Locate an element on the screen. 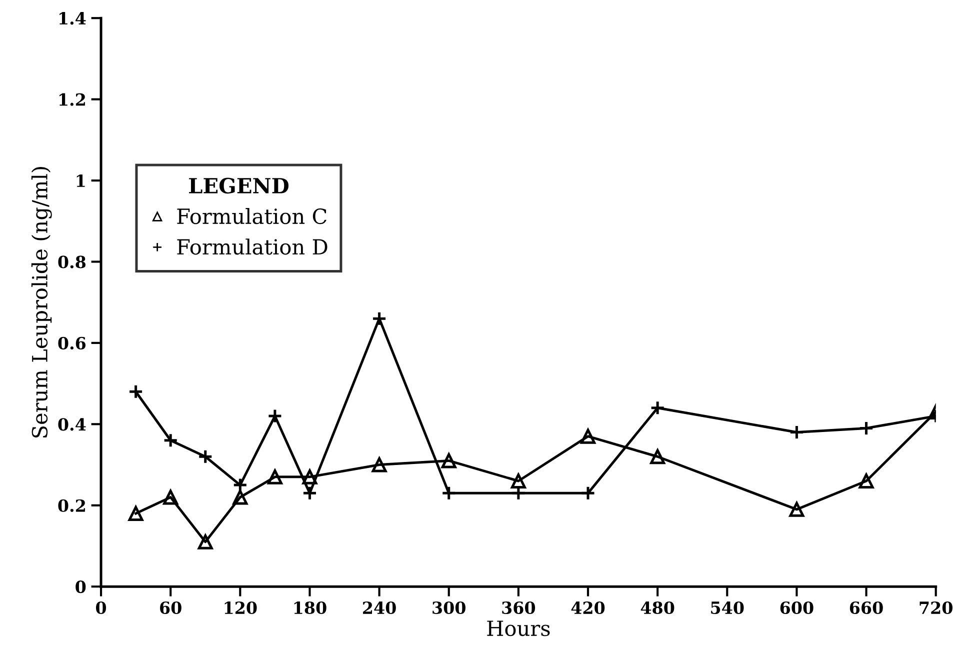 The height and width of the screenshot is (646, 953). x-tick-label: 480 is located at coordinates (657, 607).